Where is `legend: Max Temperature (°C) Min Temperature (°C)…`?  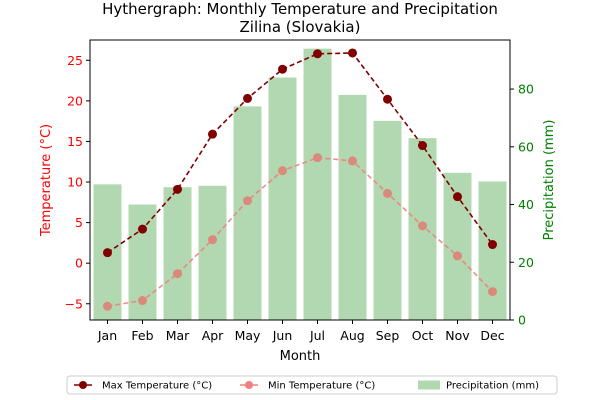 legend: Max Temperature (°C) Min Temperature (°C)… is located at coordinates (312, 385).